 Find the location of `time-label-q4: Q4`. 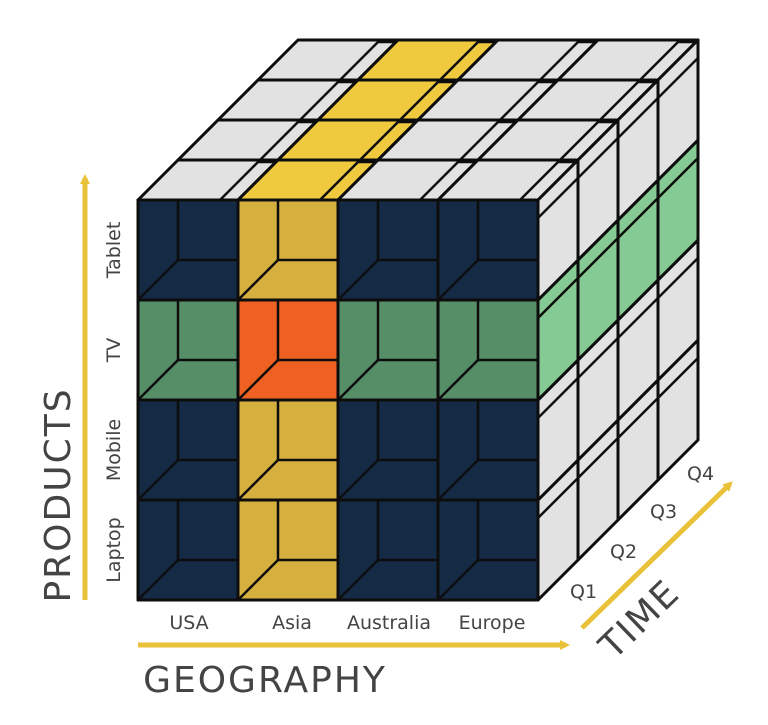

time-label-q4: Q4 is located at coordinates (700, 474).